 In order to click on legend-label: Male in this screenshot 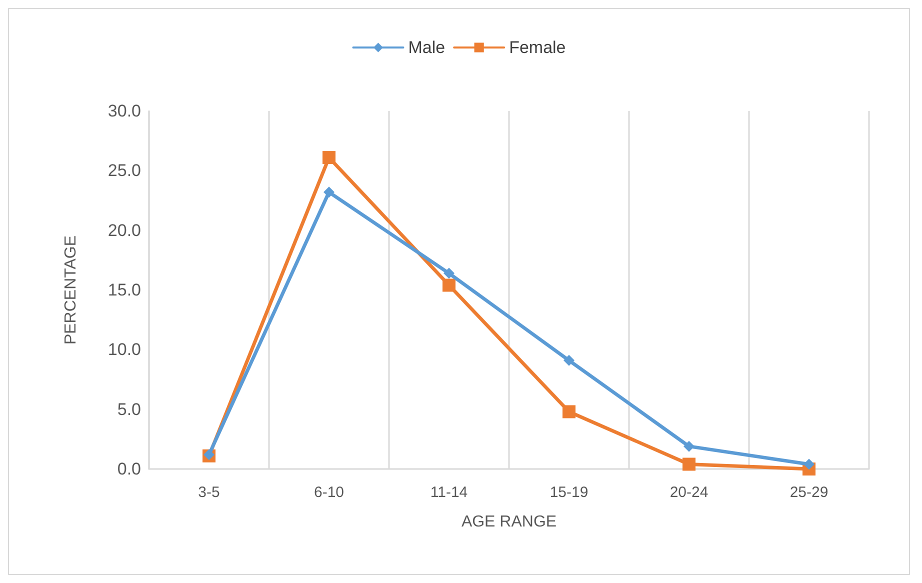, I will do `click(427, 47)`.